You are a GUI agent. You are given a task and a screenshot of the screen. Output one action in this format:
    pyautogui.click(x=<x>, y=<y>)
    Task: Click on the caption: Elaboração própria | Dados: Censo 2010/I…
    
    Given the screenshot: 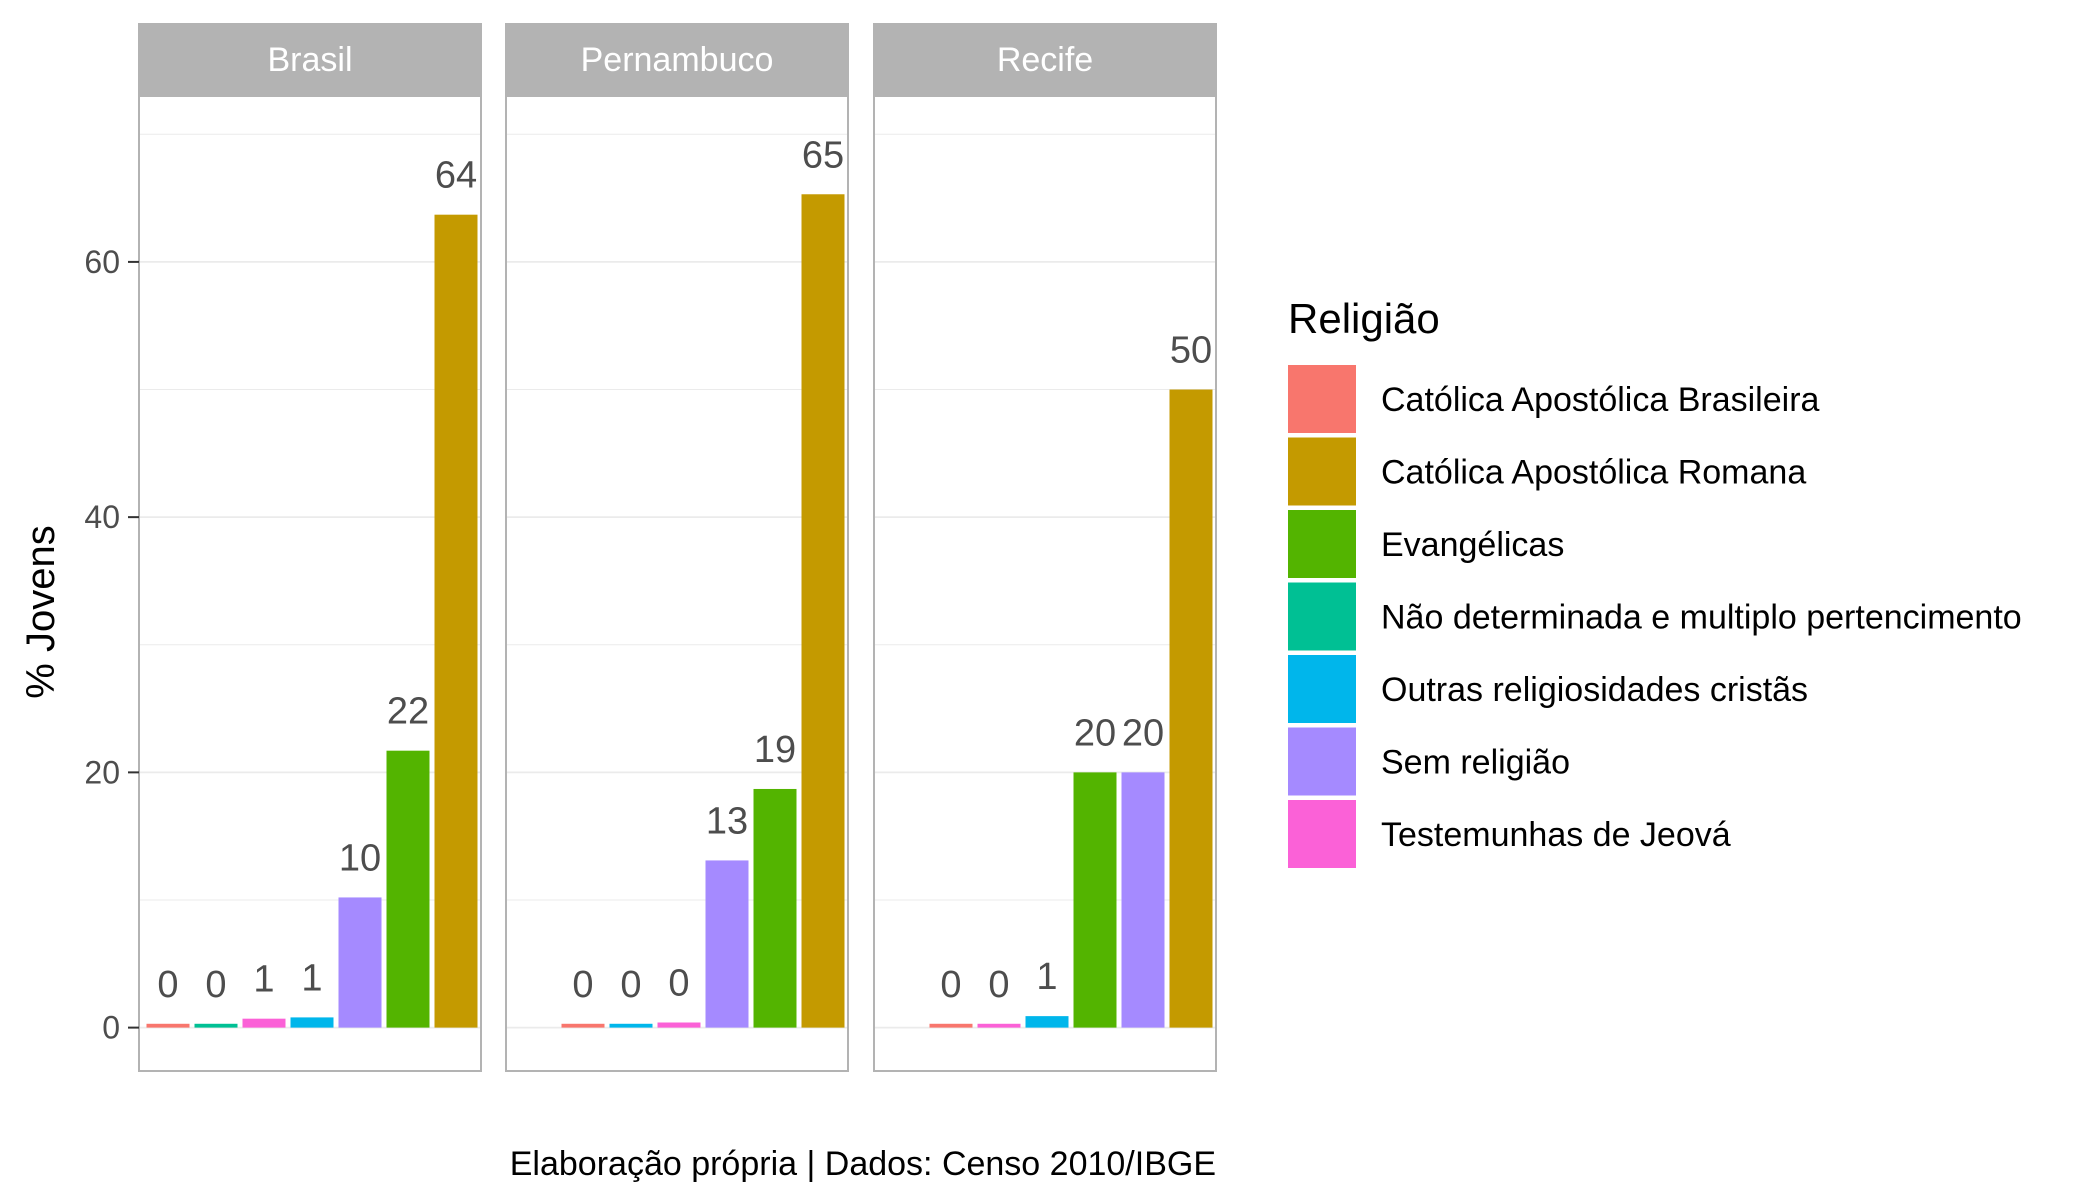 What is the action you would take?
    pyautogui.click(x=863, y=1164)
    